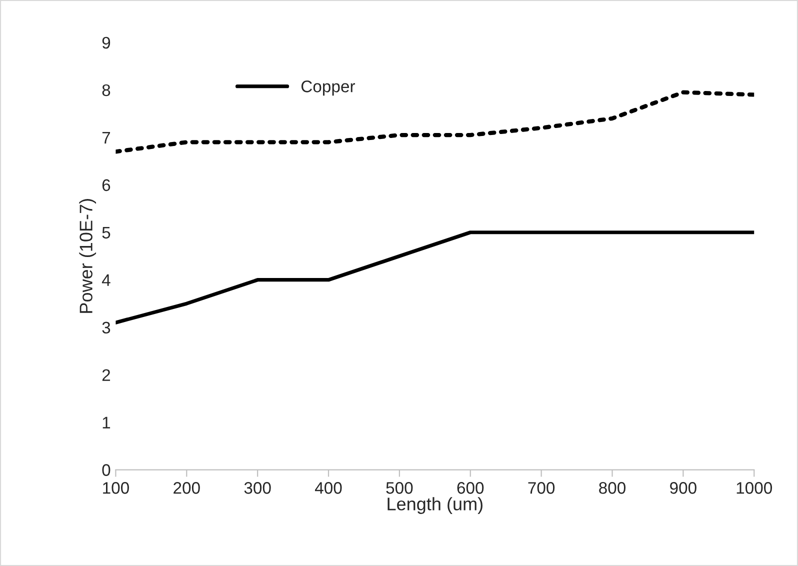 The width and height of the screenshot is (798, 566). Describe the element at coordinates (106, 375) in the screenshot. I see `y-tick-label: 2` at that location.